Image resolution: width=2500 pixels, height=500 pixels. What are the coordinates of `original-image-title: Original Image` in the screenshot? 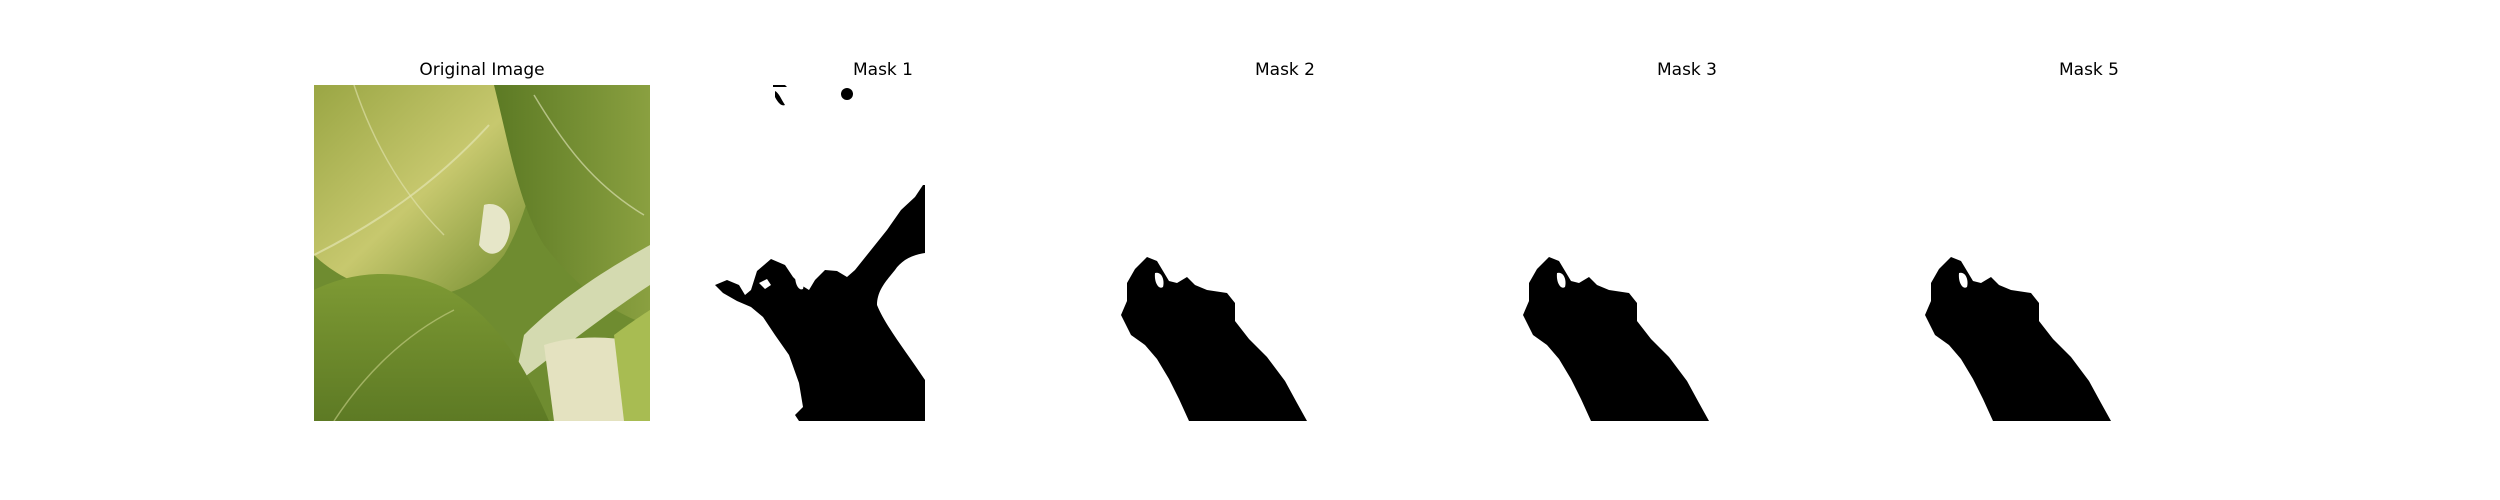 It's located at (482, 70).